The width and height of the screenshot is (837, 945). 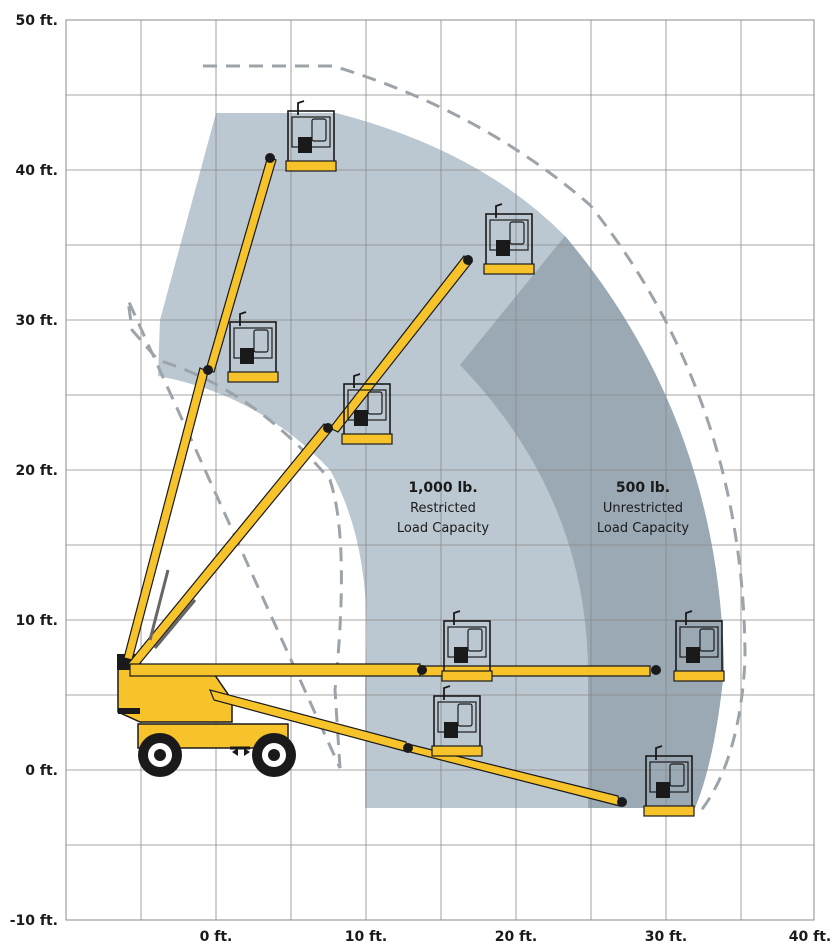 What do you see at coordinates (516, 937) in the screenshot?
I see `x-tick-label: 20 ft.` at bounding box center [516, 937].